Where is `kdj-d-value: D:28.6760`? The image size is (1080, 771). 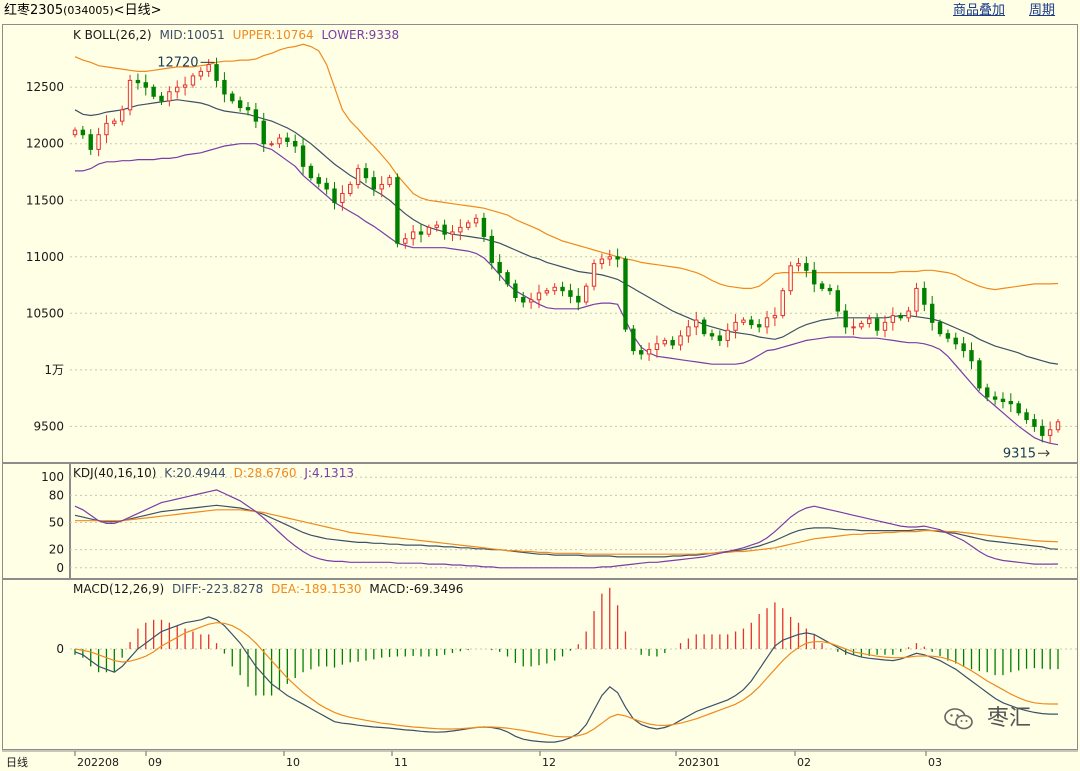 kdj-d-value: D:28.6760 is located at coordinates (265, 473).